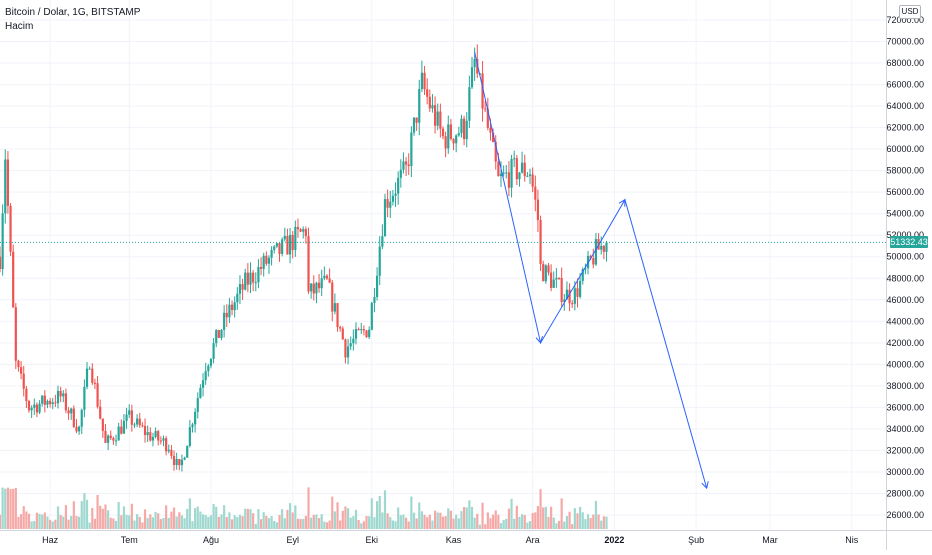  Describe the element at coordinates (905, 192) in the screenshot. I see `y-tick-label: 56000.00` at that location.